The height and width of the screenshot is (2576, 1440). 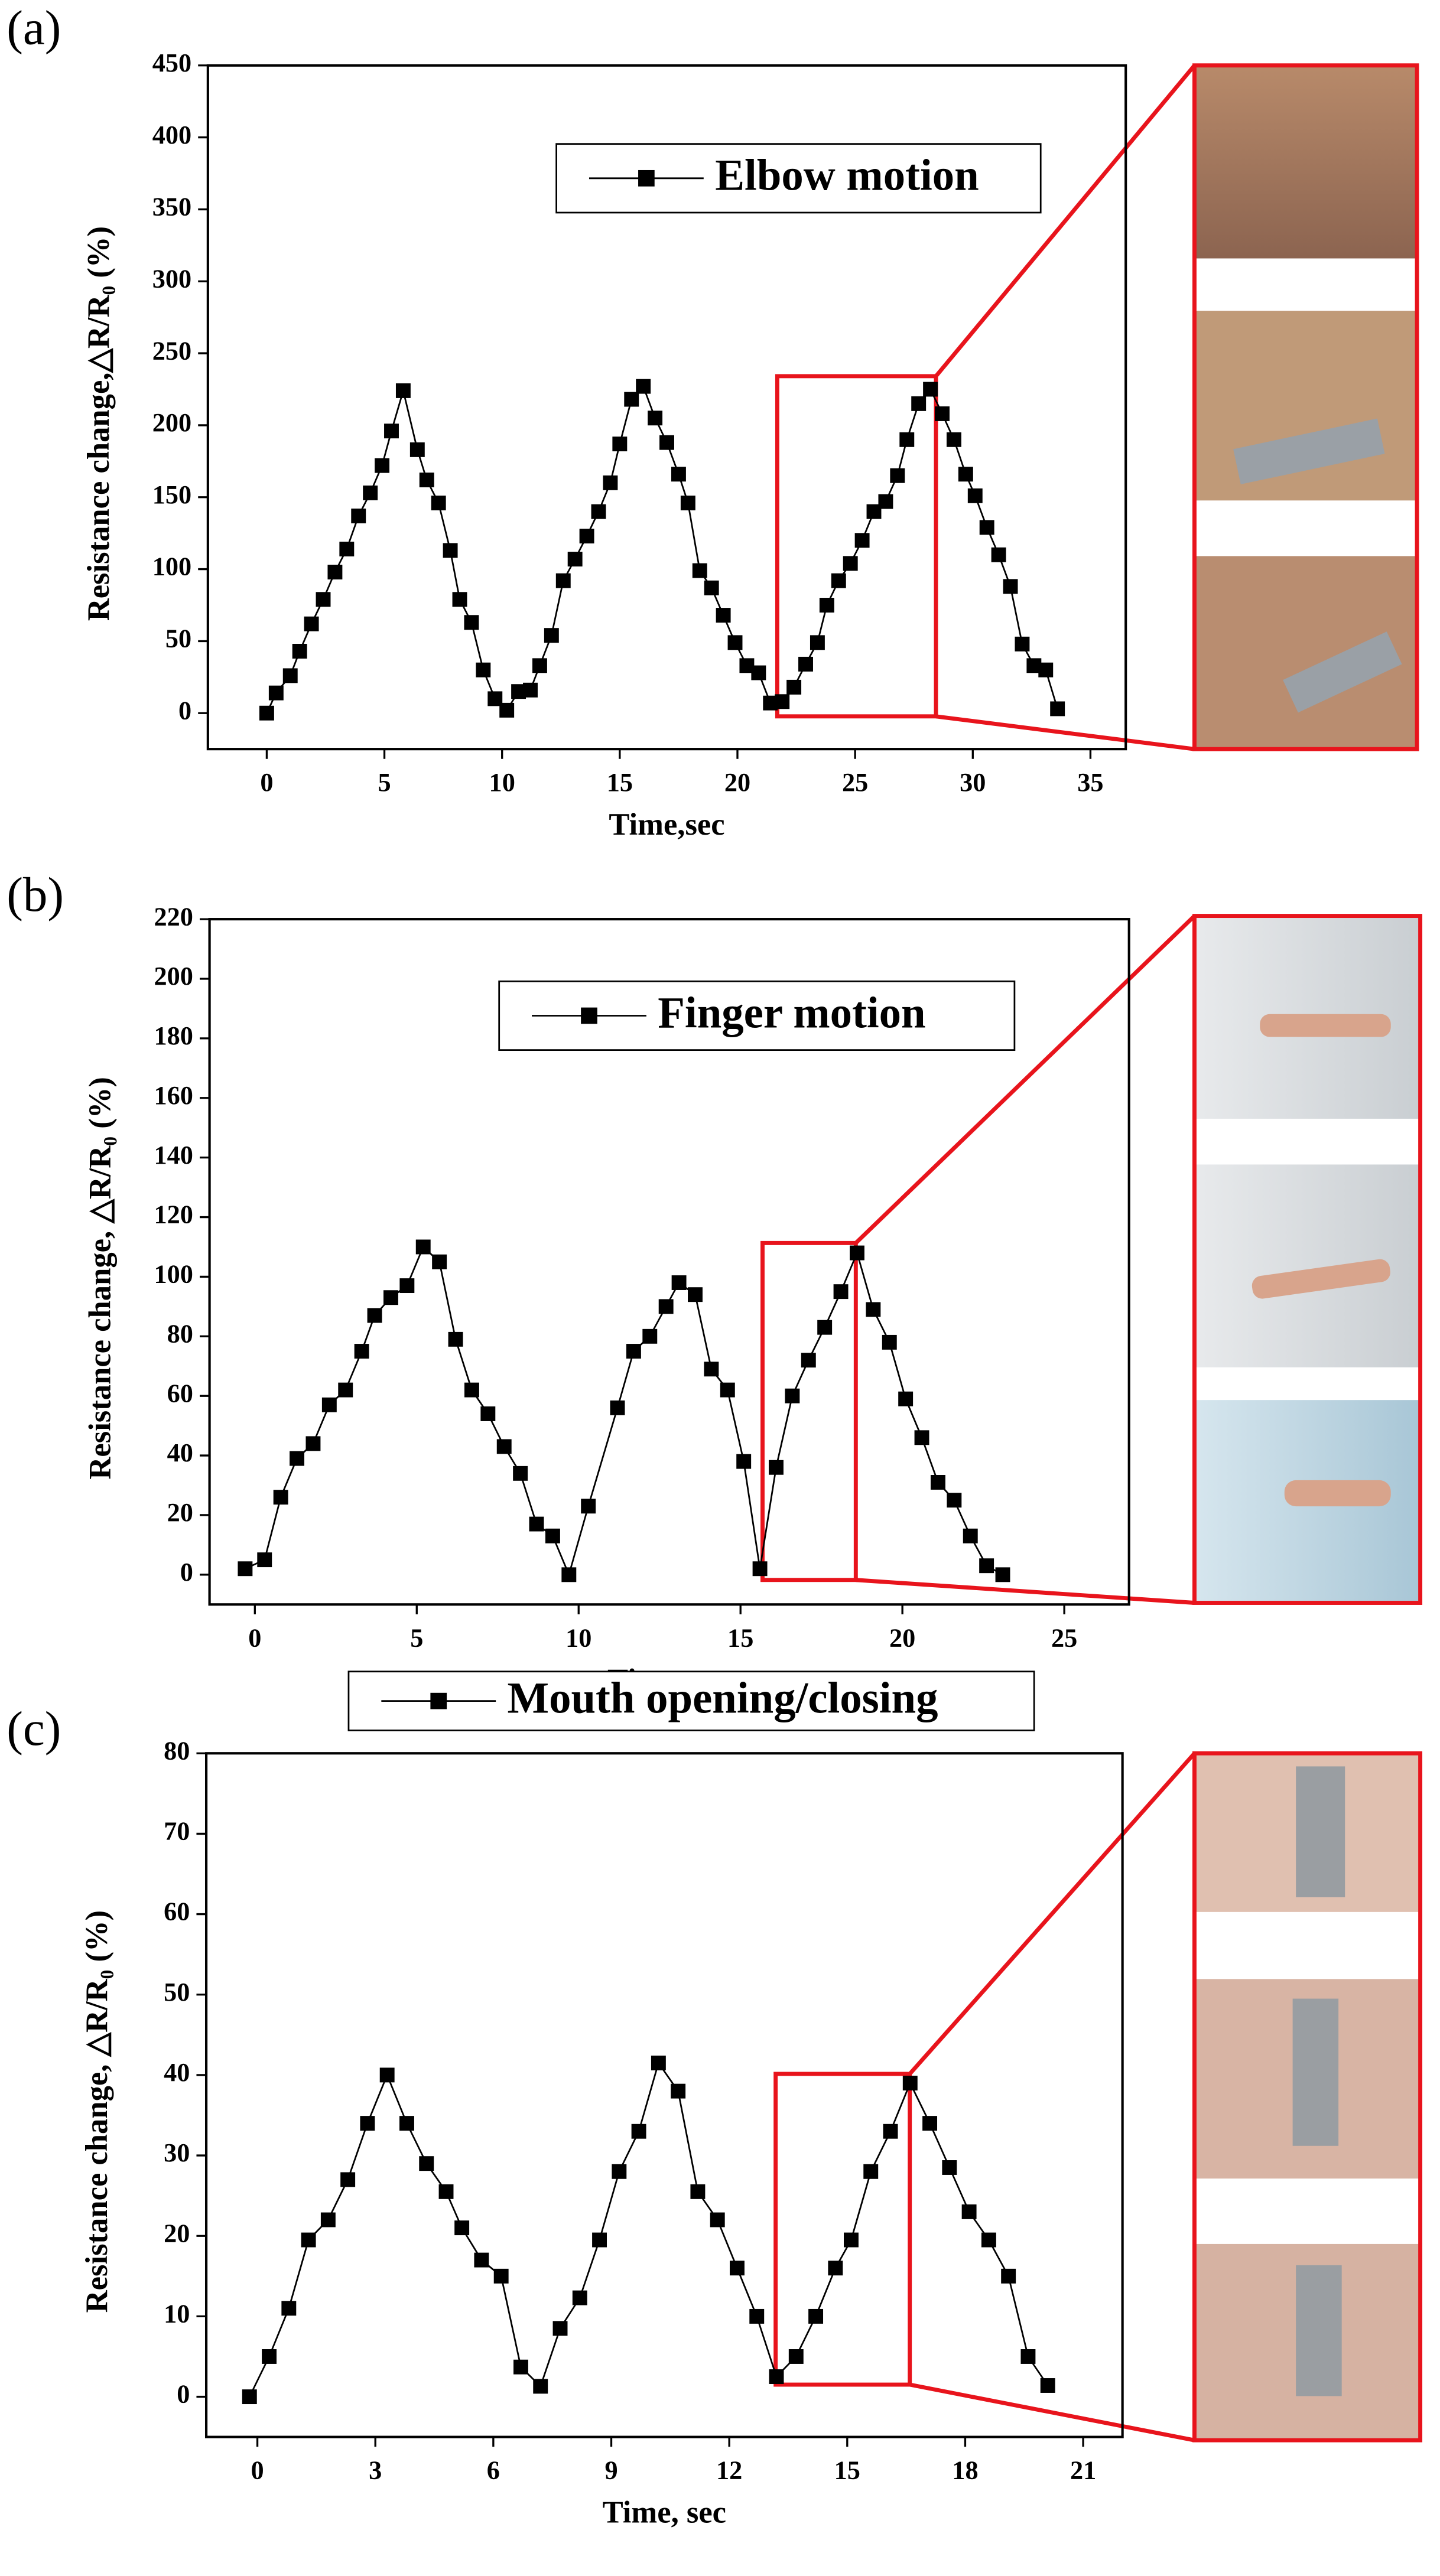 I want to click on x-tick-label: 12, so click(x=729, y=2470).